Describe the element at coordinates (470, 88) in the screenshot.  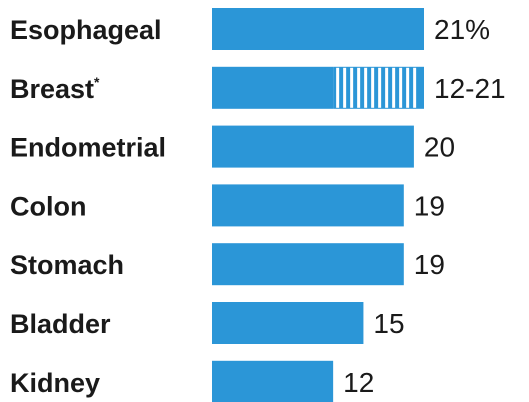
I see `value-label-breast: 12-21` at that location.